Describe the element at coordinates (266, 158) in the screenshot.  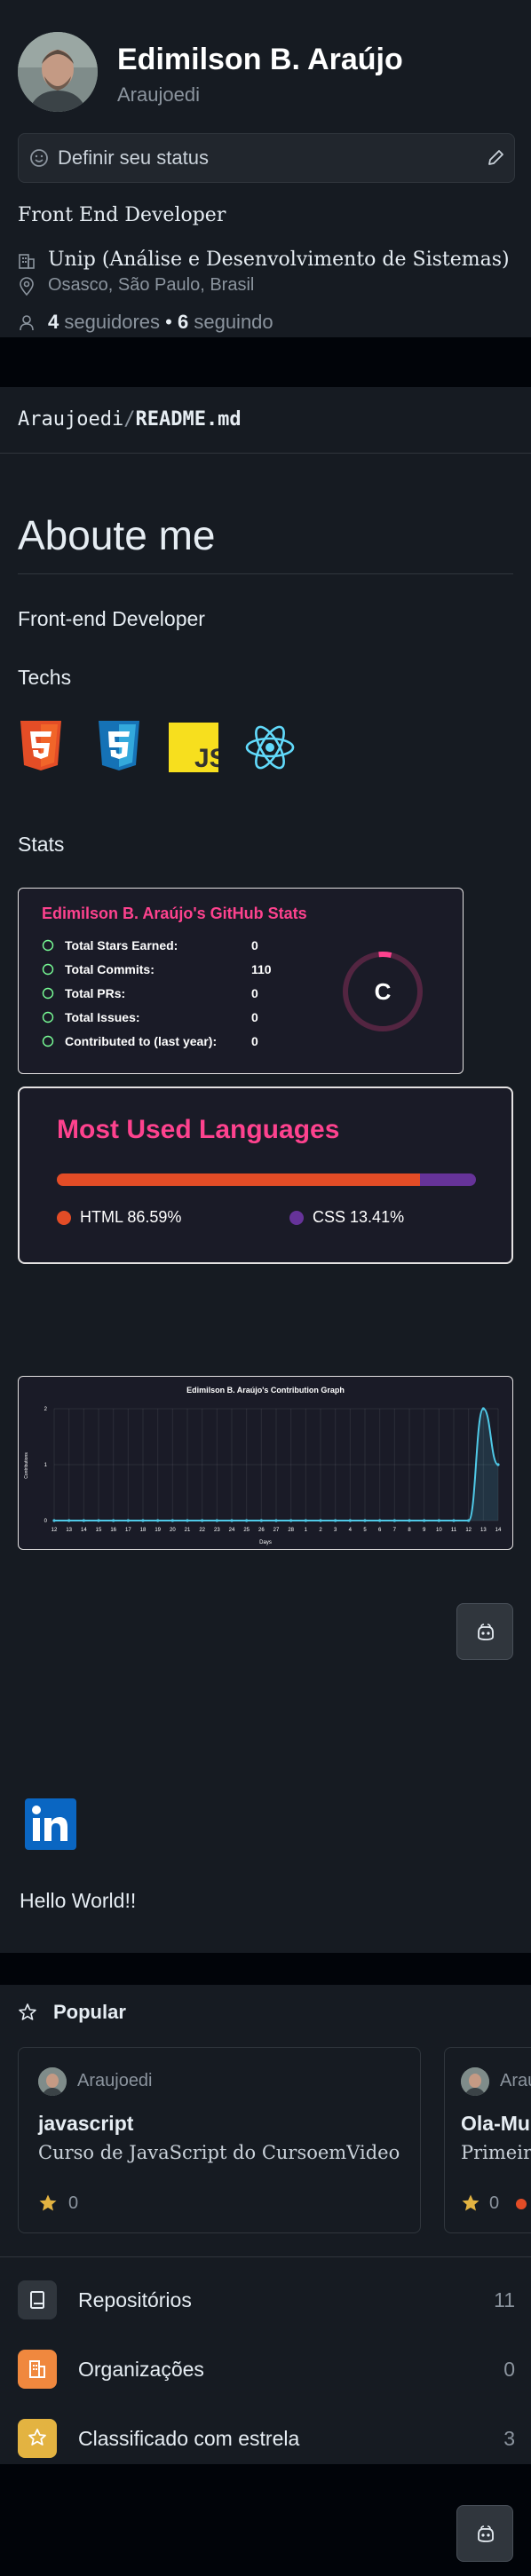
I see `status-input: Definir seu status` at that location.